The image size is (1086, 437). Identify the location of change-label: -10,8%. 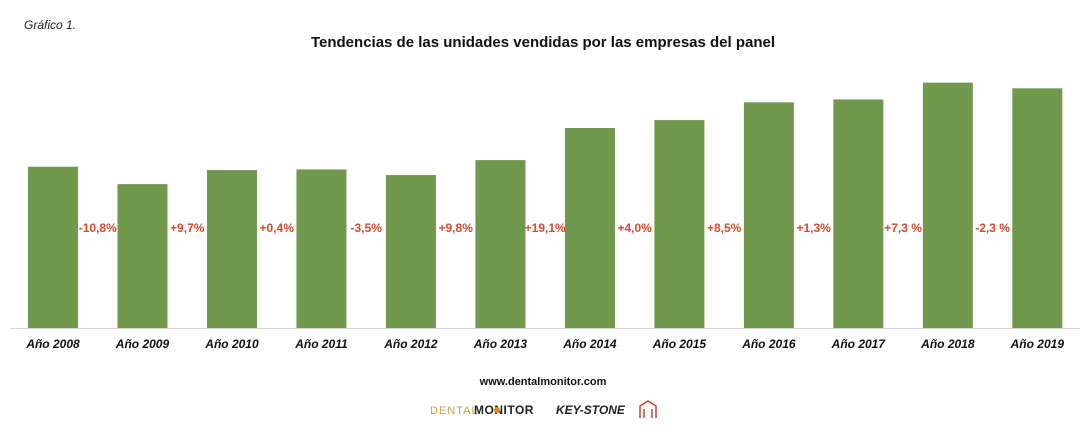
(98, 228).